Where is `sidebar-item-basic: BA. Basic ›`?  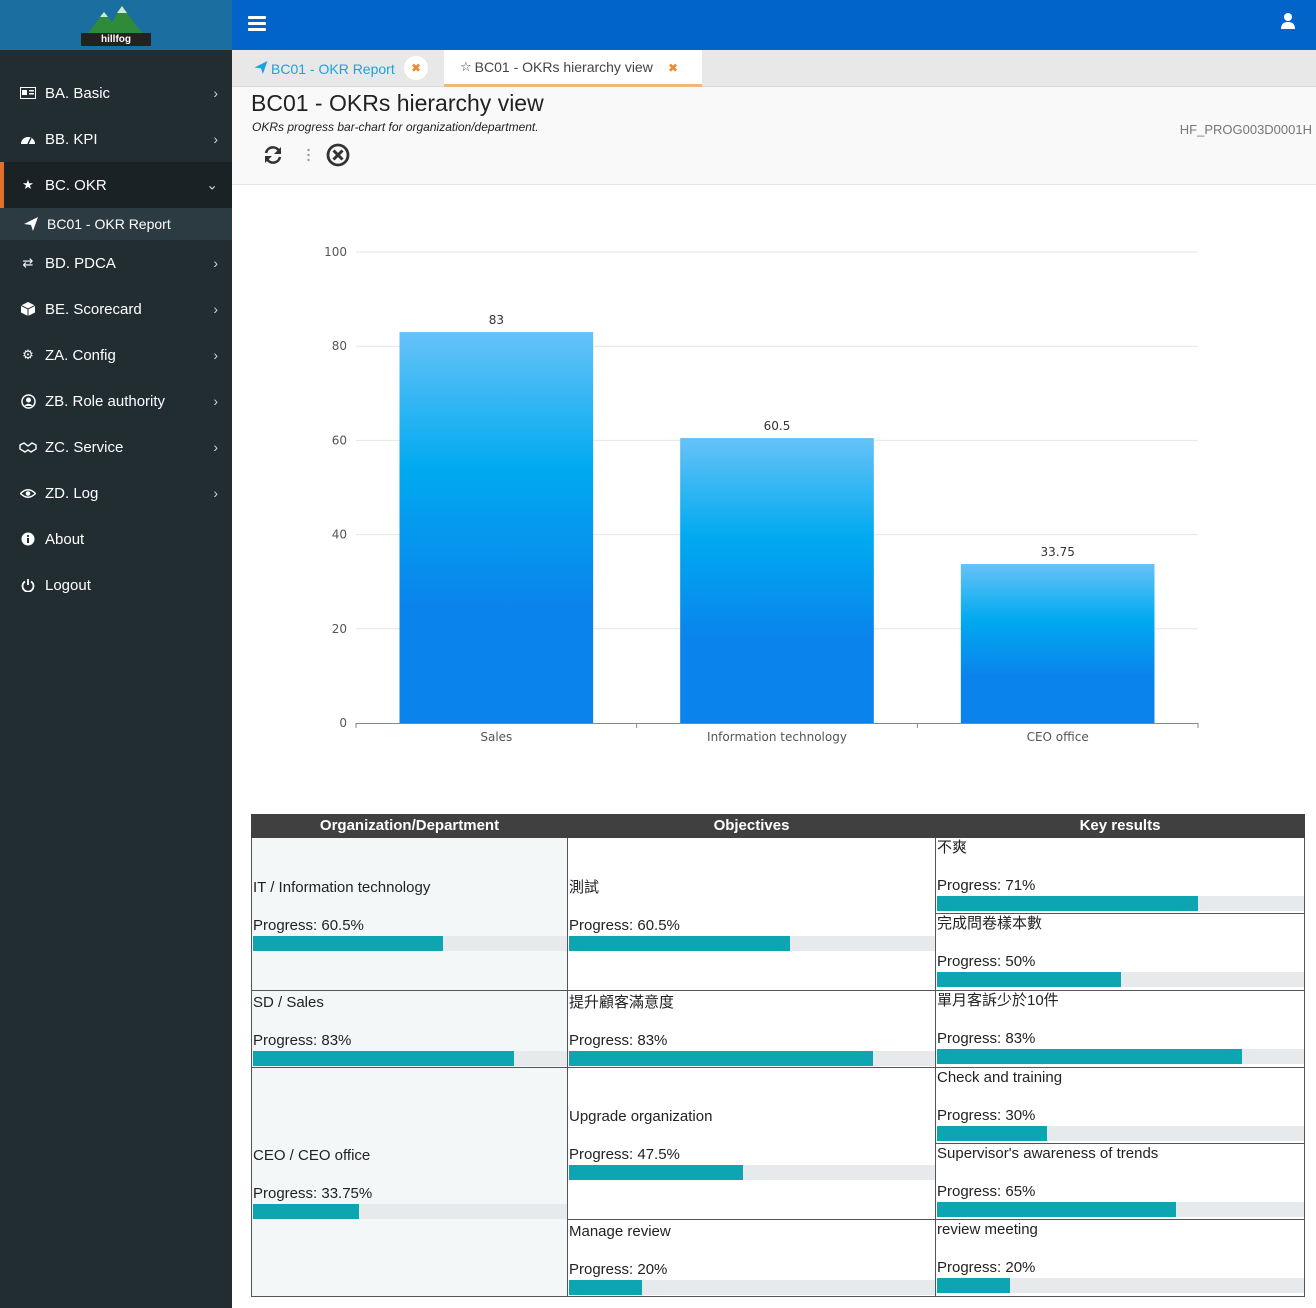 sidebar-item-basic: BA. Basic › is located at coordinates (116, 93).